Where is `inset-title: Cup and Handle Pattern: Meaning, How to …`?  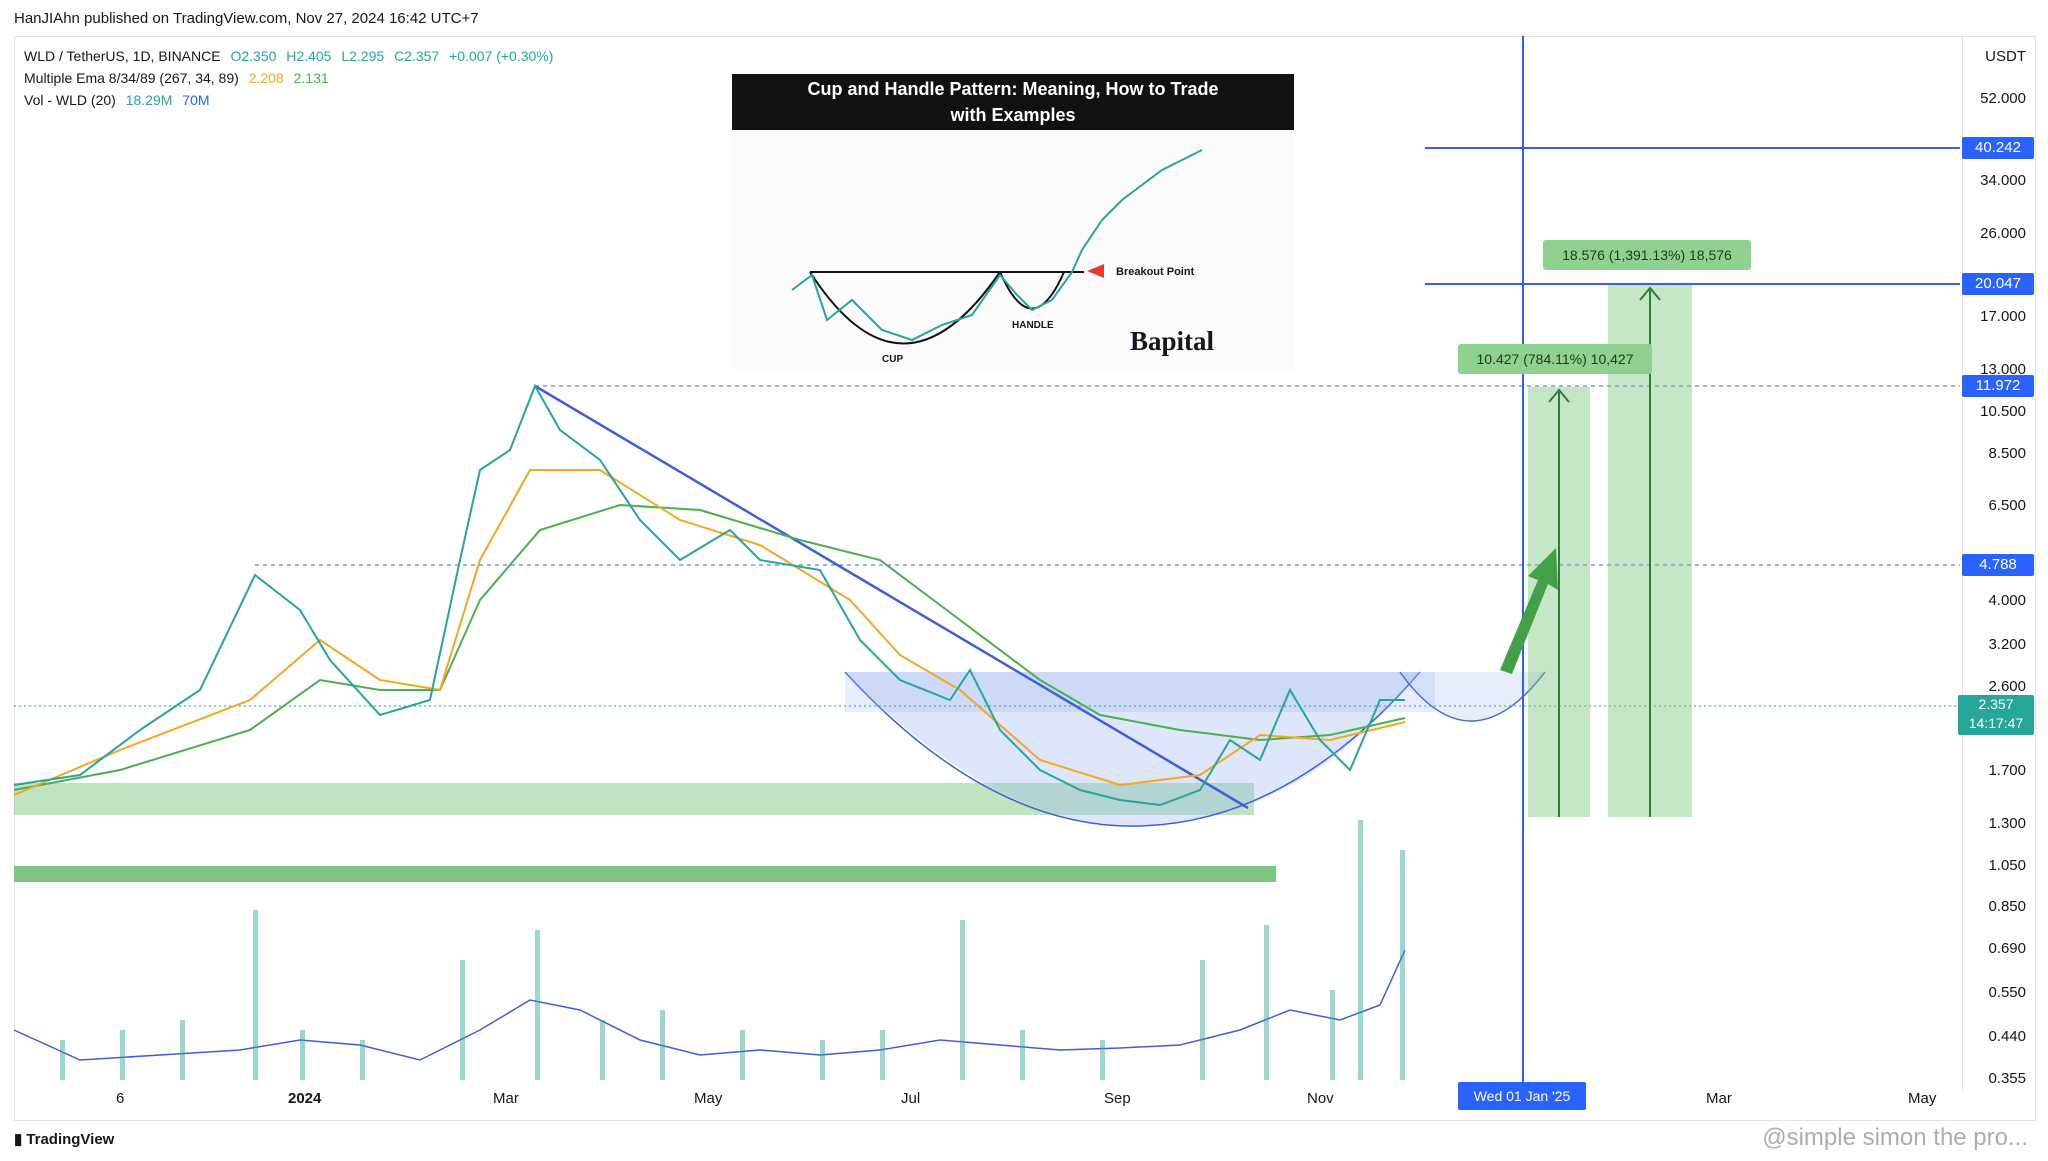 inset-title: Cup and Handle Pattern: Meaning, How to … is located at coordinates (1013, 102).